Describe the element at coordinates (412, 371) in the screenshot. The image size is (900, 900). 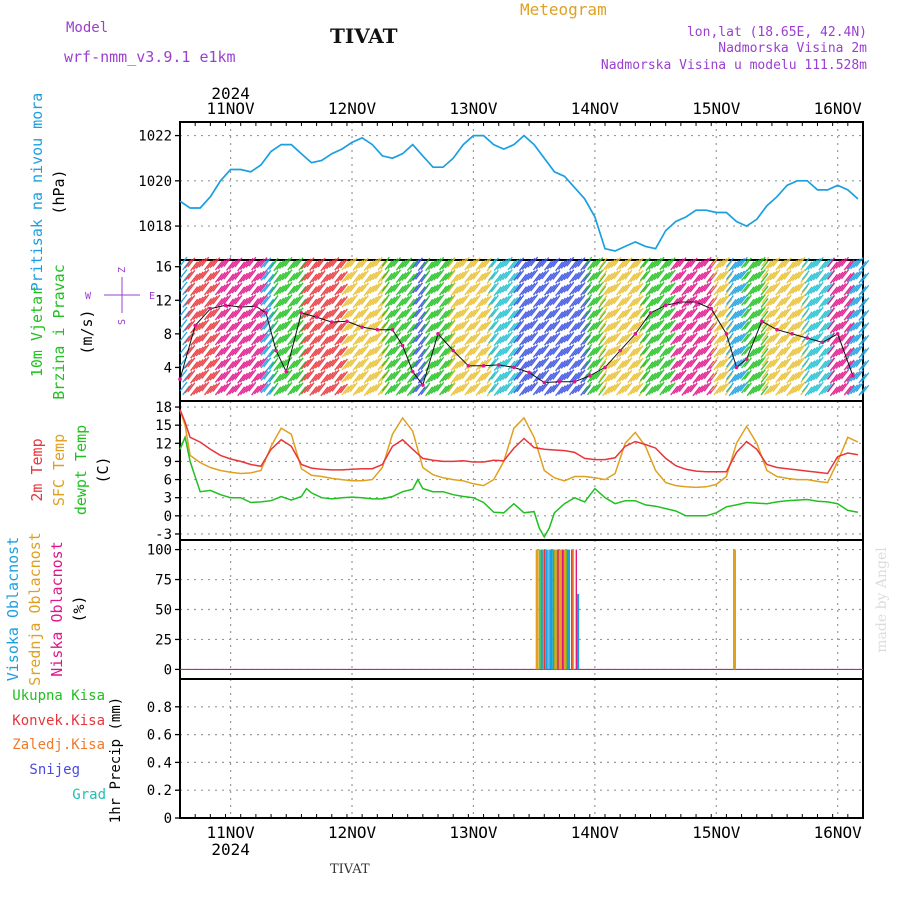
I see `wind-speed-point` at that location.